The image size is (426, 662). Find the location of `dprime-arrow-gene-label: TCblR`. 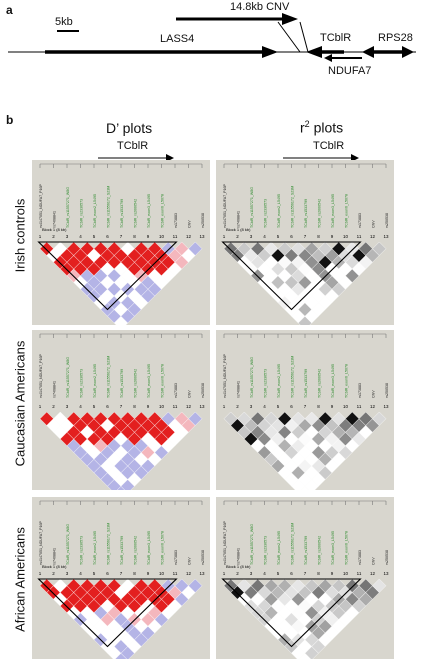

dprime-arrow-gene-label: TCblR is located at coordinates (133, 146).